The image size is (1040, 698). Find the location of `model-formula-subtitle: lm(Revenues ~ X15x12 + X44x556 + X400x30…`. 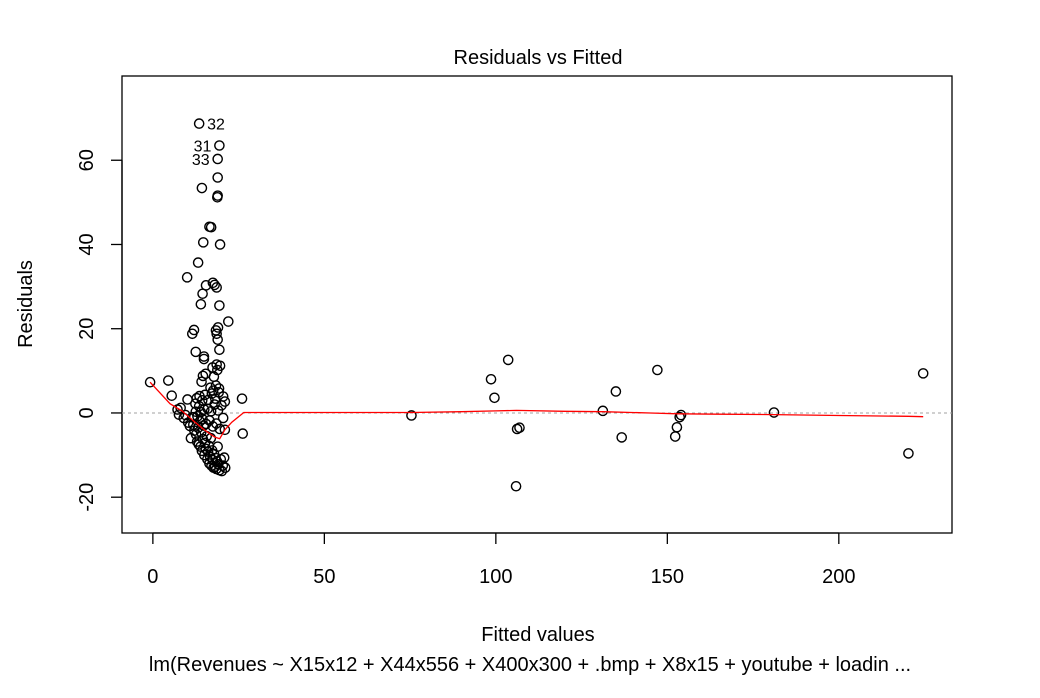

model-formula-subtitle: lm(Revenues ~ X15x12 + X44x556 + X400x30… is located at coordinates (530, 665).